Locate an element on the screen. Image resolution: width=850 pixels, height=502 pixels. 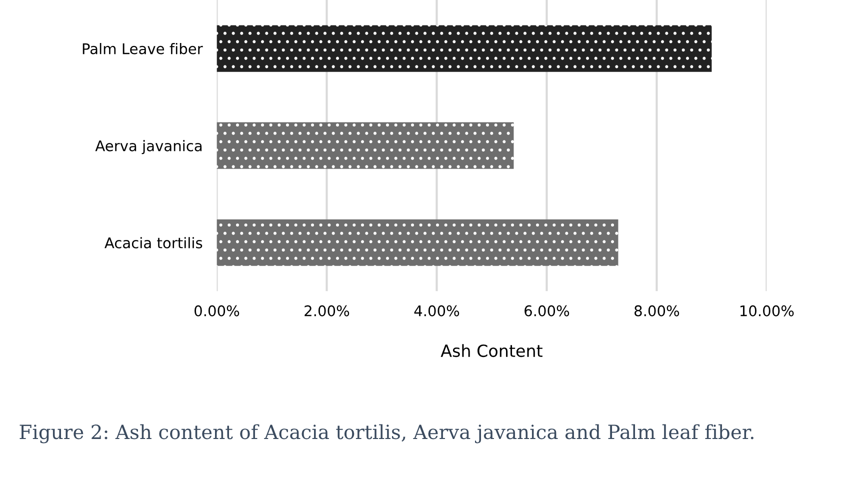
x-tick-label: 10.00% is located at coordinates (767, 310).